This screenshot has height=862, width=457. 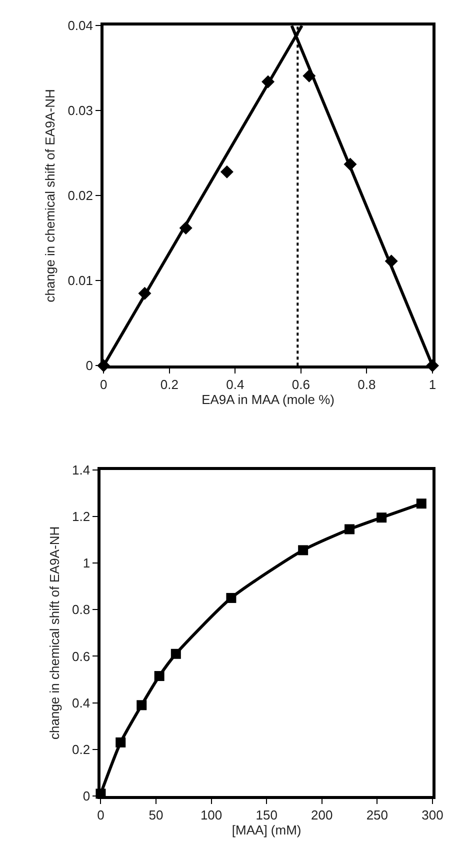 I want to click on y-tick-label: 0.6, so click(x=81, y=656).